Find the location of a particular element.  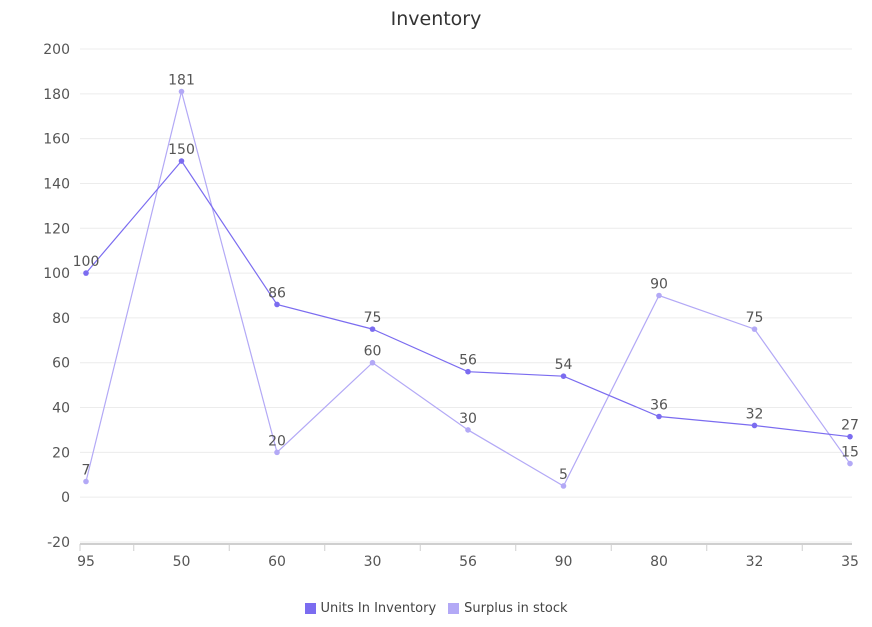

data-label: 15 is located at coordinates (850, 453).